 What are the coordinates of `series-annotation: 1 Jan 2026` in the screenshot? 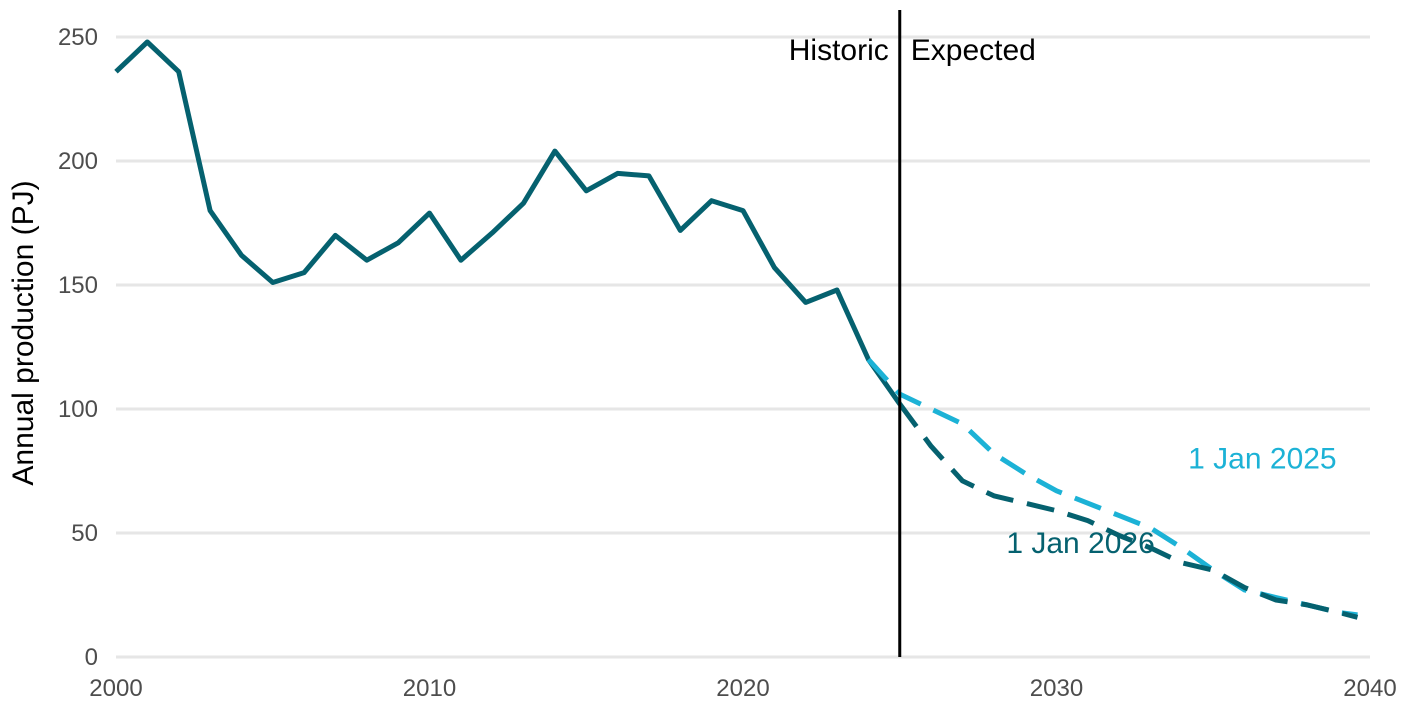 It's located at (1080, 543).